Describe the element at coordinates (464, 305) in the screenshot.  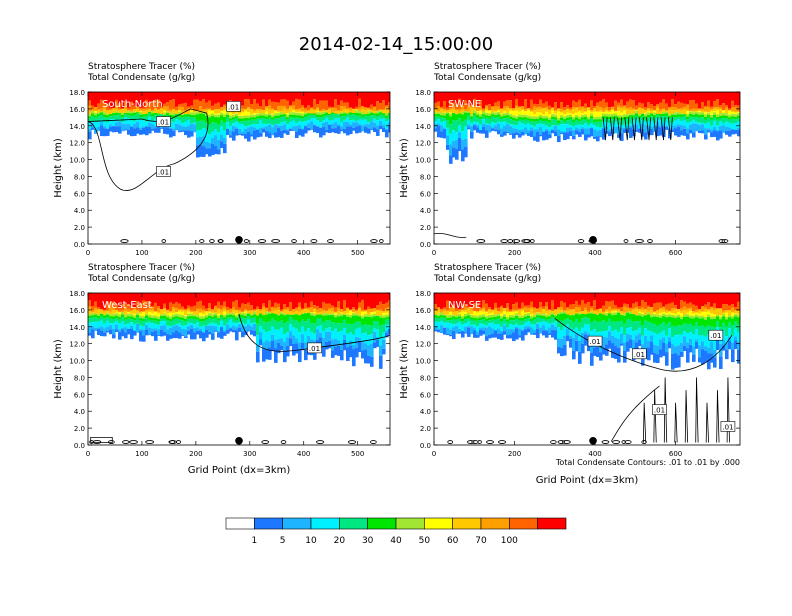
I see `panel-name: NW-SE` at that location.